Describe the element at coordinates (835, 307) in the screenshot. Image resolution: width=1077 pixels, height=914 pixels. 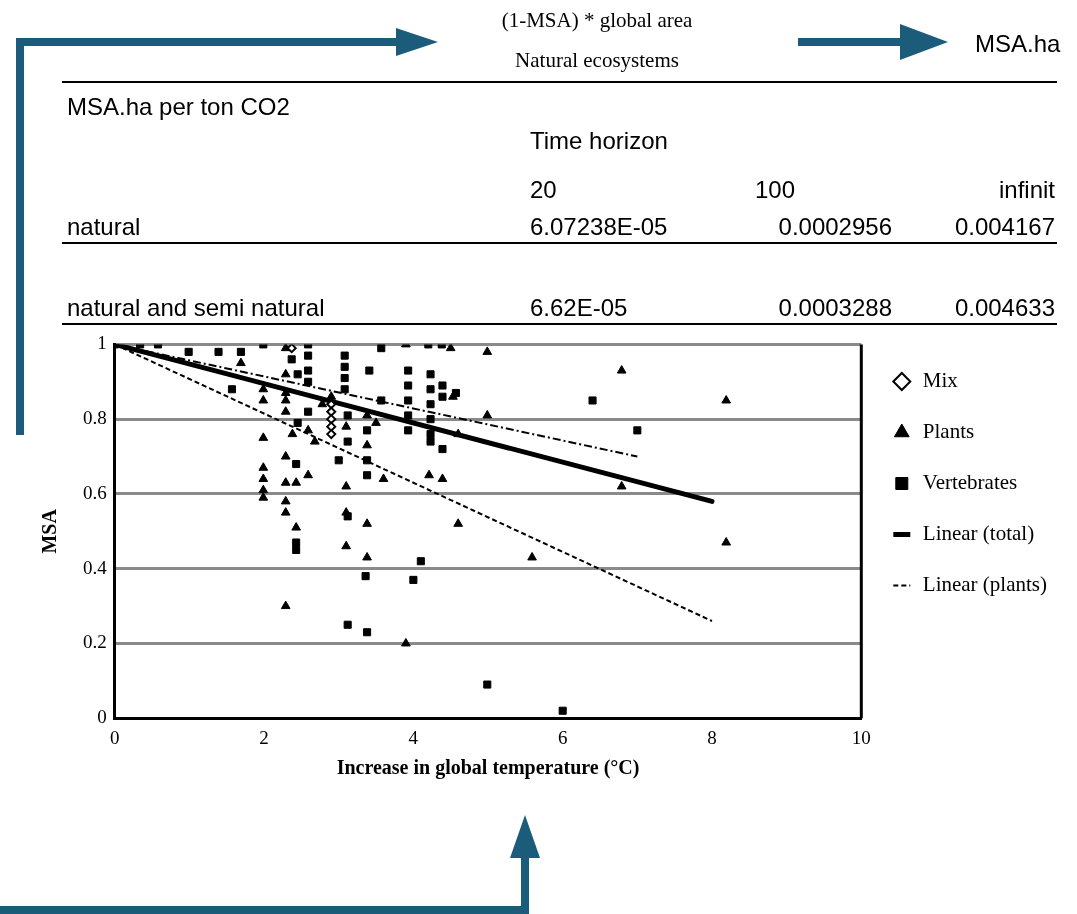
I see `text: 0.0003288` at that location.